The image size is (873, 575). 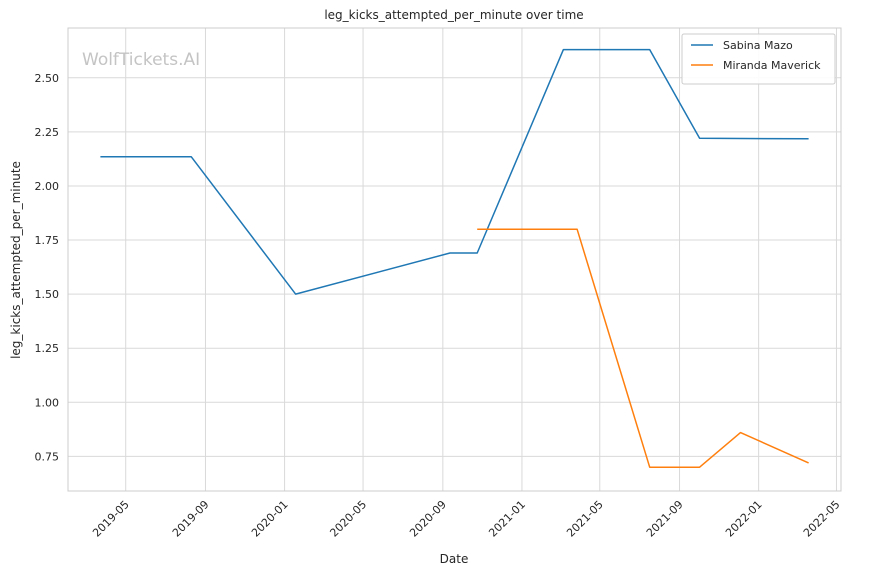 What do you see at coordinates (47, 132) in the screenshot?
I see `y-tick-label: 2.25` at bounding box center [47, 132].